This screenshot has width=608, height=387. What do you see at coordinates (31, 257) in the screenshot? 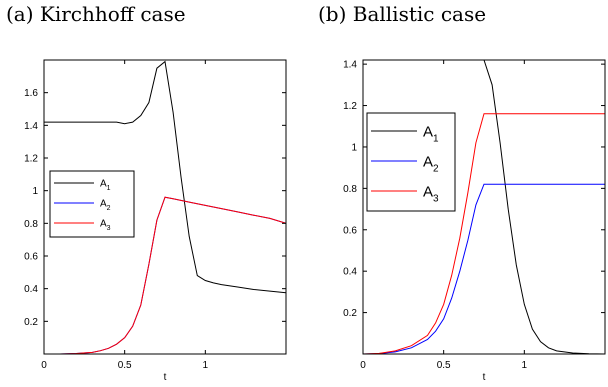
I see `y-tick-label-a: 0.6` at bounding box center [31, 257].